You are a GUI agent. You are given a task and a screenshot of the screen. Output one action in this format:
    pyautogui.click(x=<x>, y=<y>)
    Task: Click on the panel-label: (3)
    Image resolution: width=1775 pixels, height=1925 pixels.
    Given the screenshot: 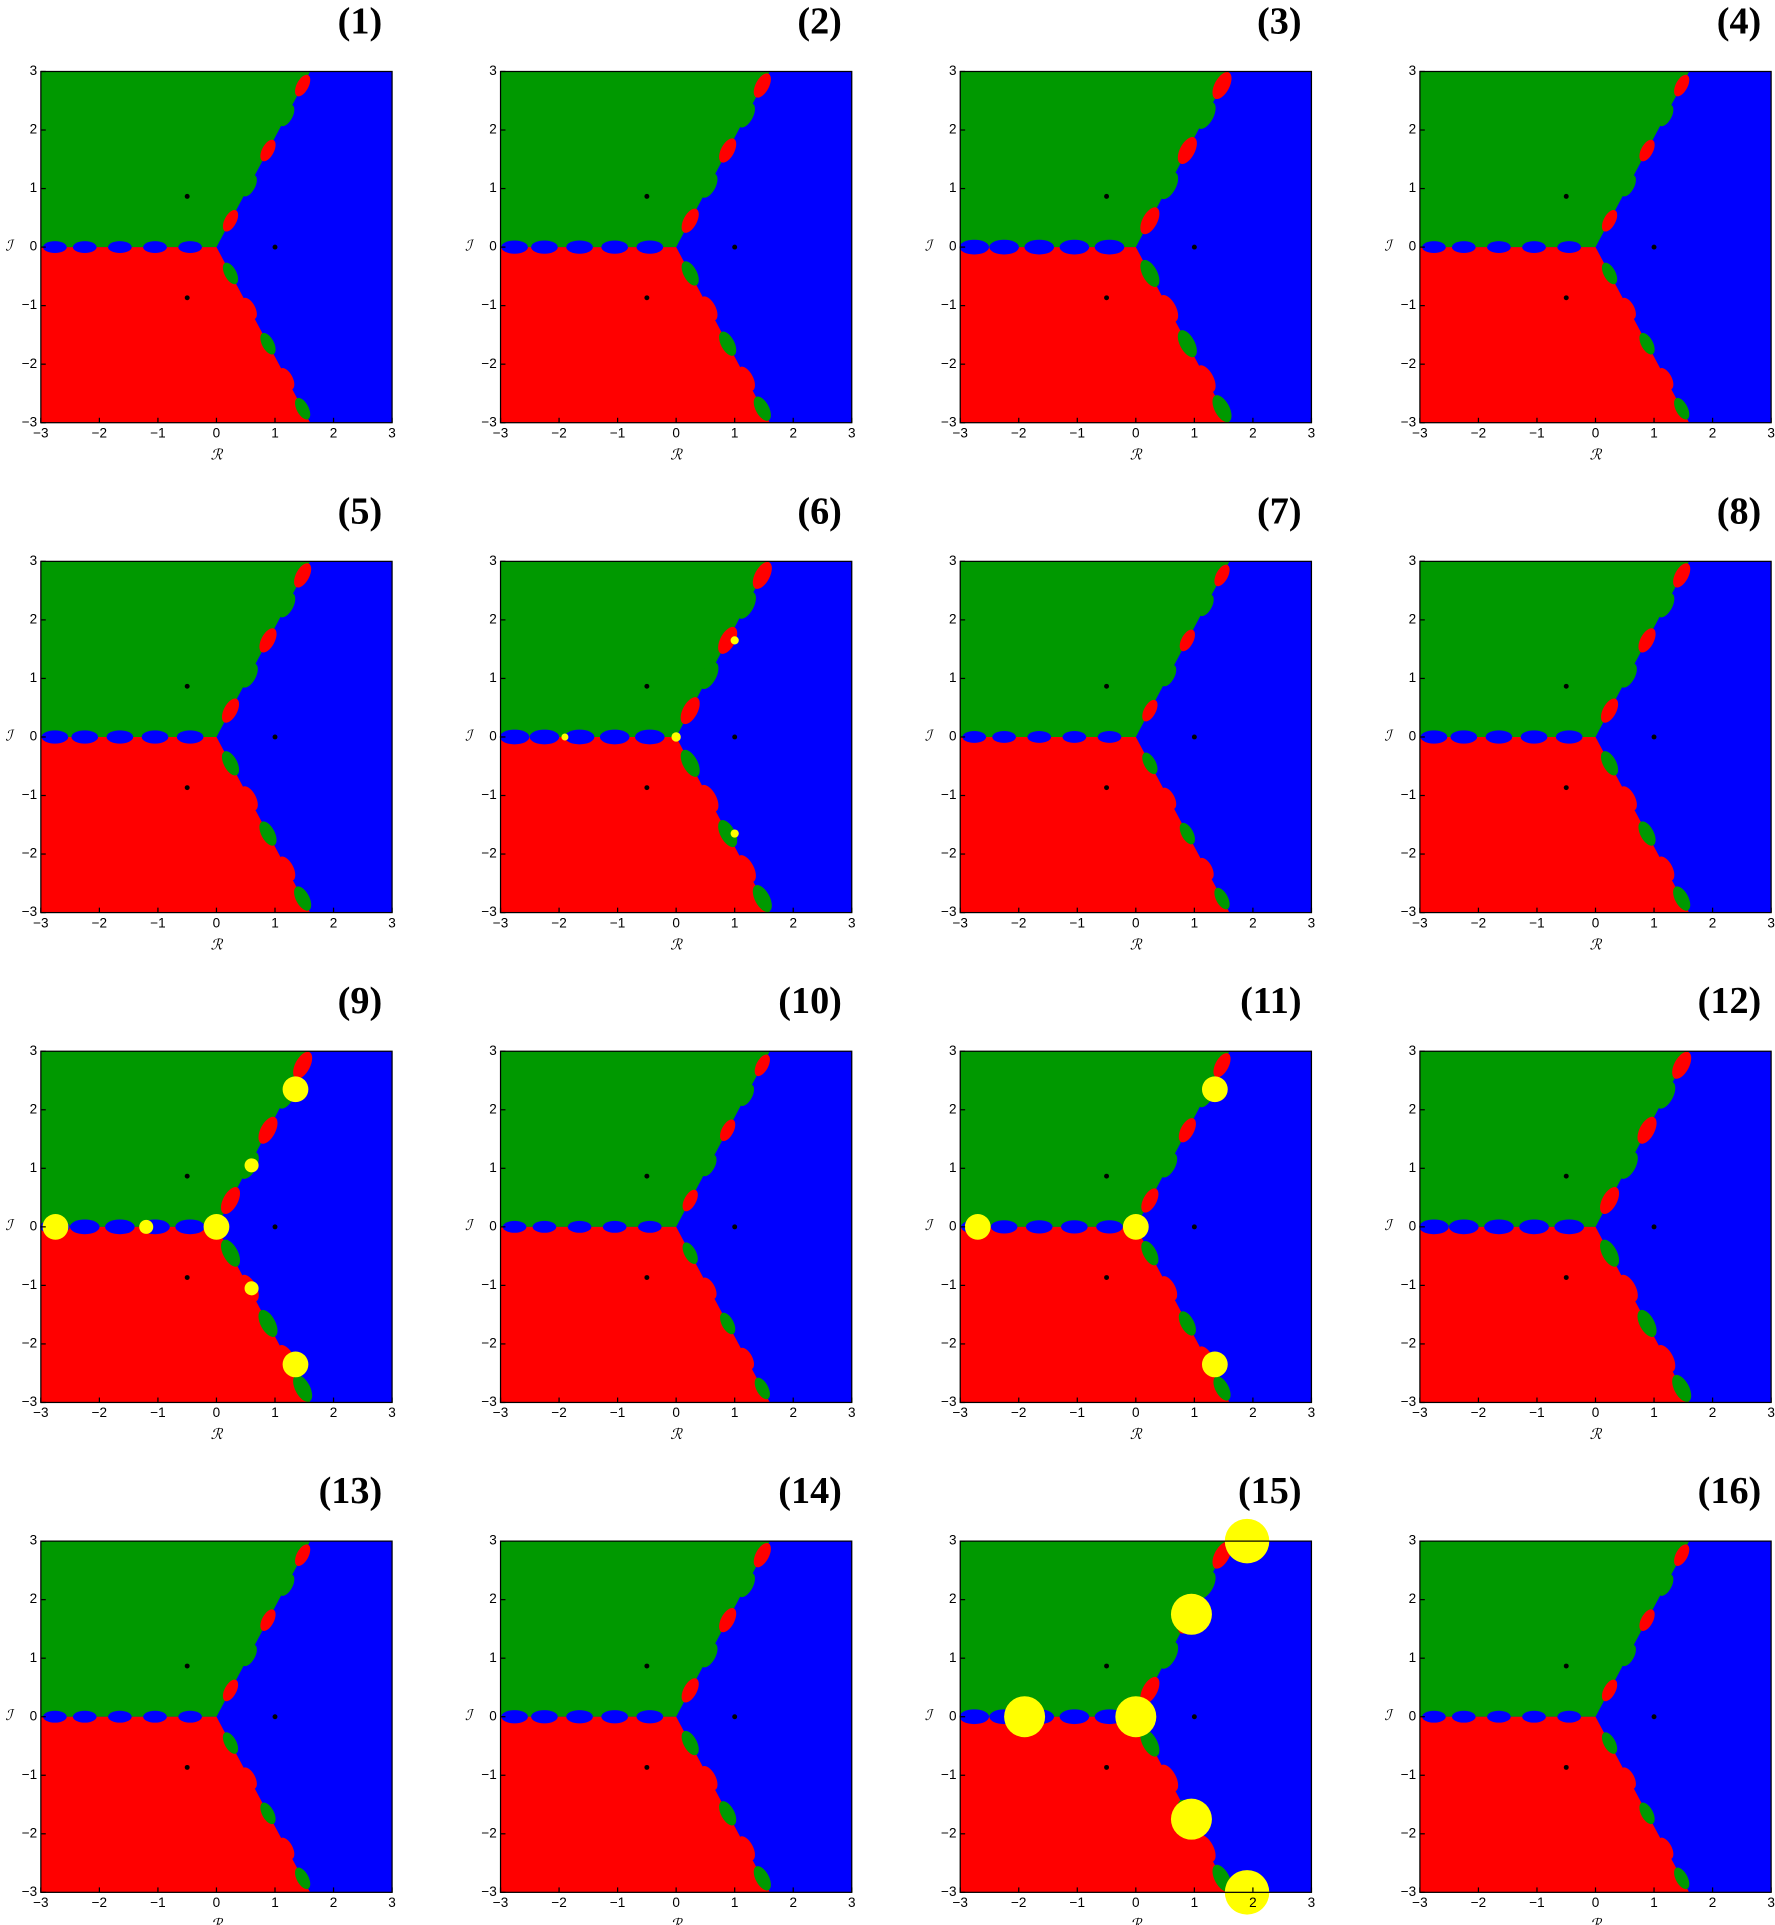 What is the action you would take?
    pyautogui.click(x=1279, y=21)
    